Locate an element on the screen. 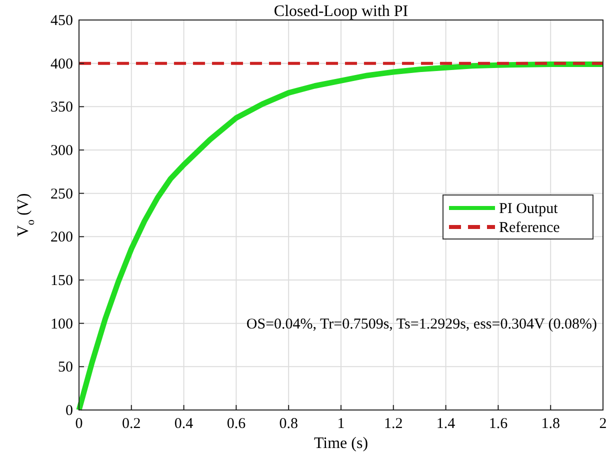 Image resolution: width=611 pixels, height=458 pixels. x-tick-label: 0.4 is located at coordinates (184, 424).